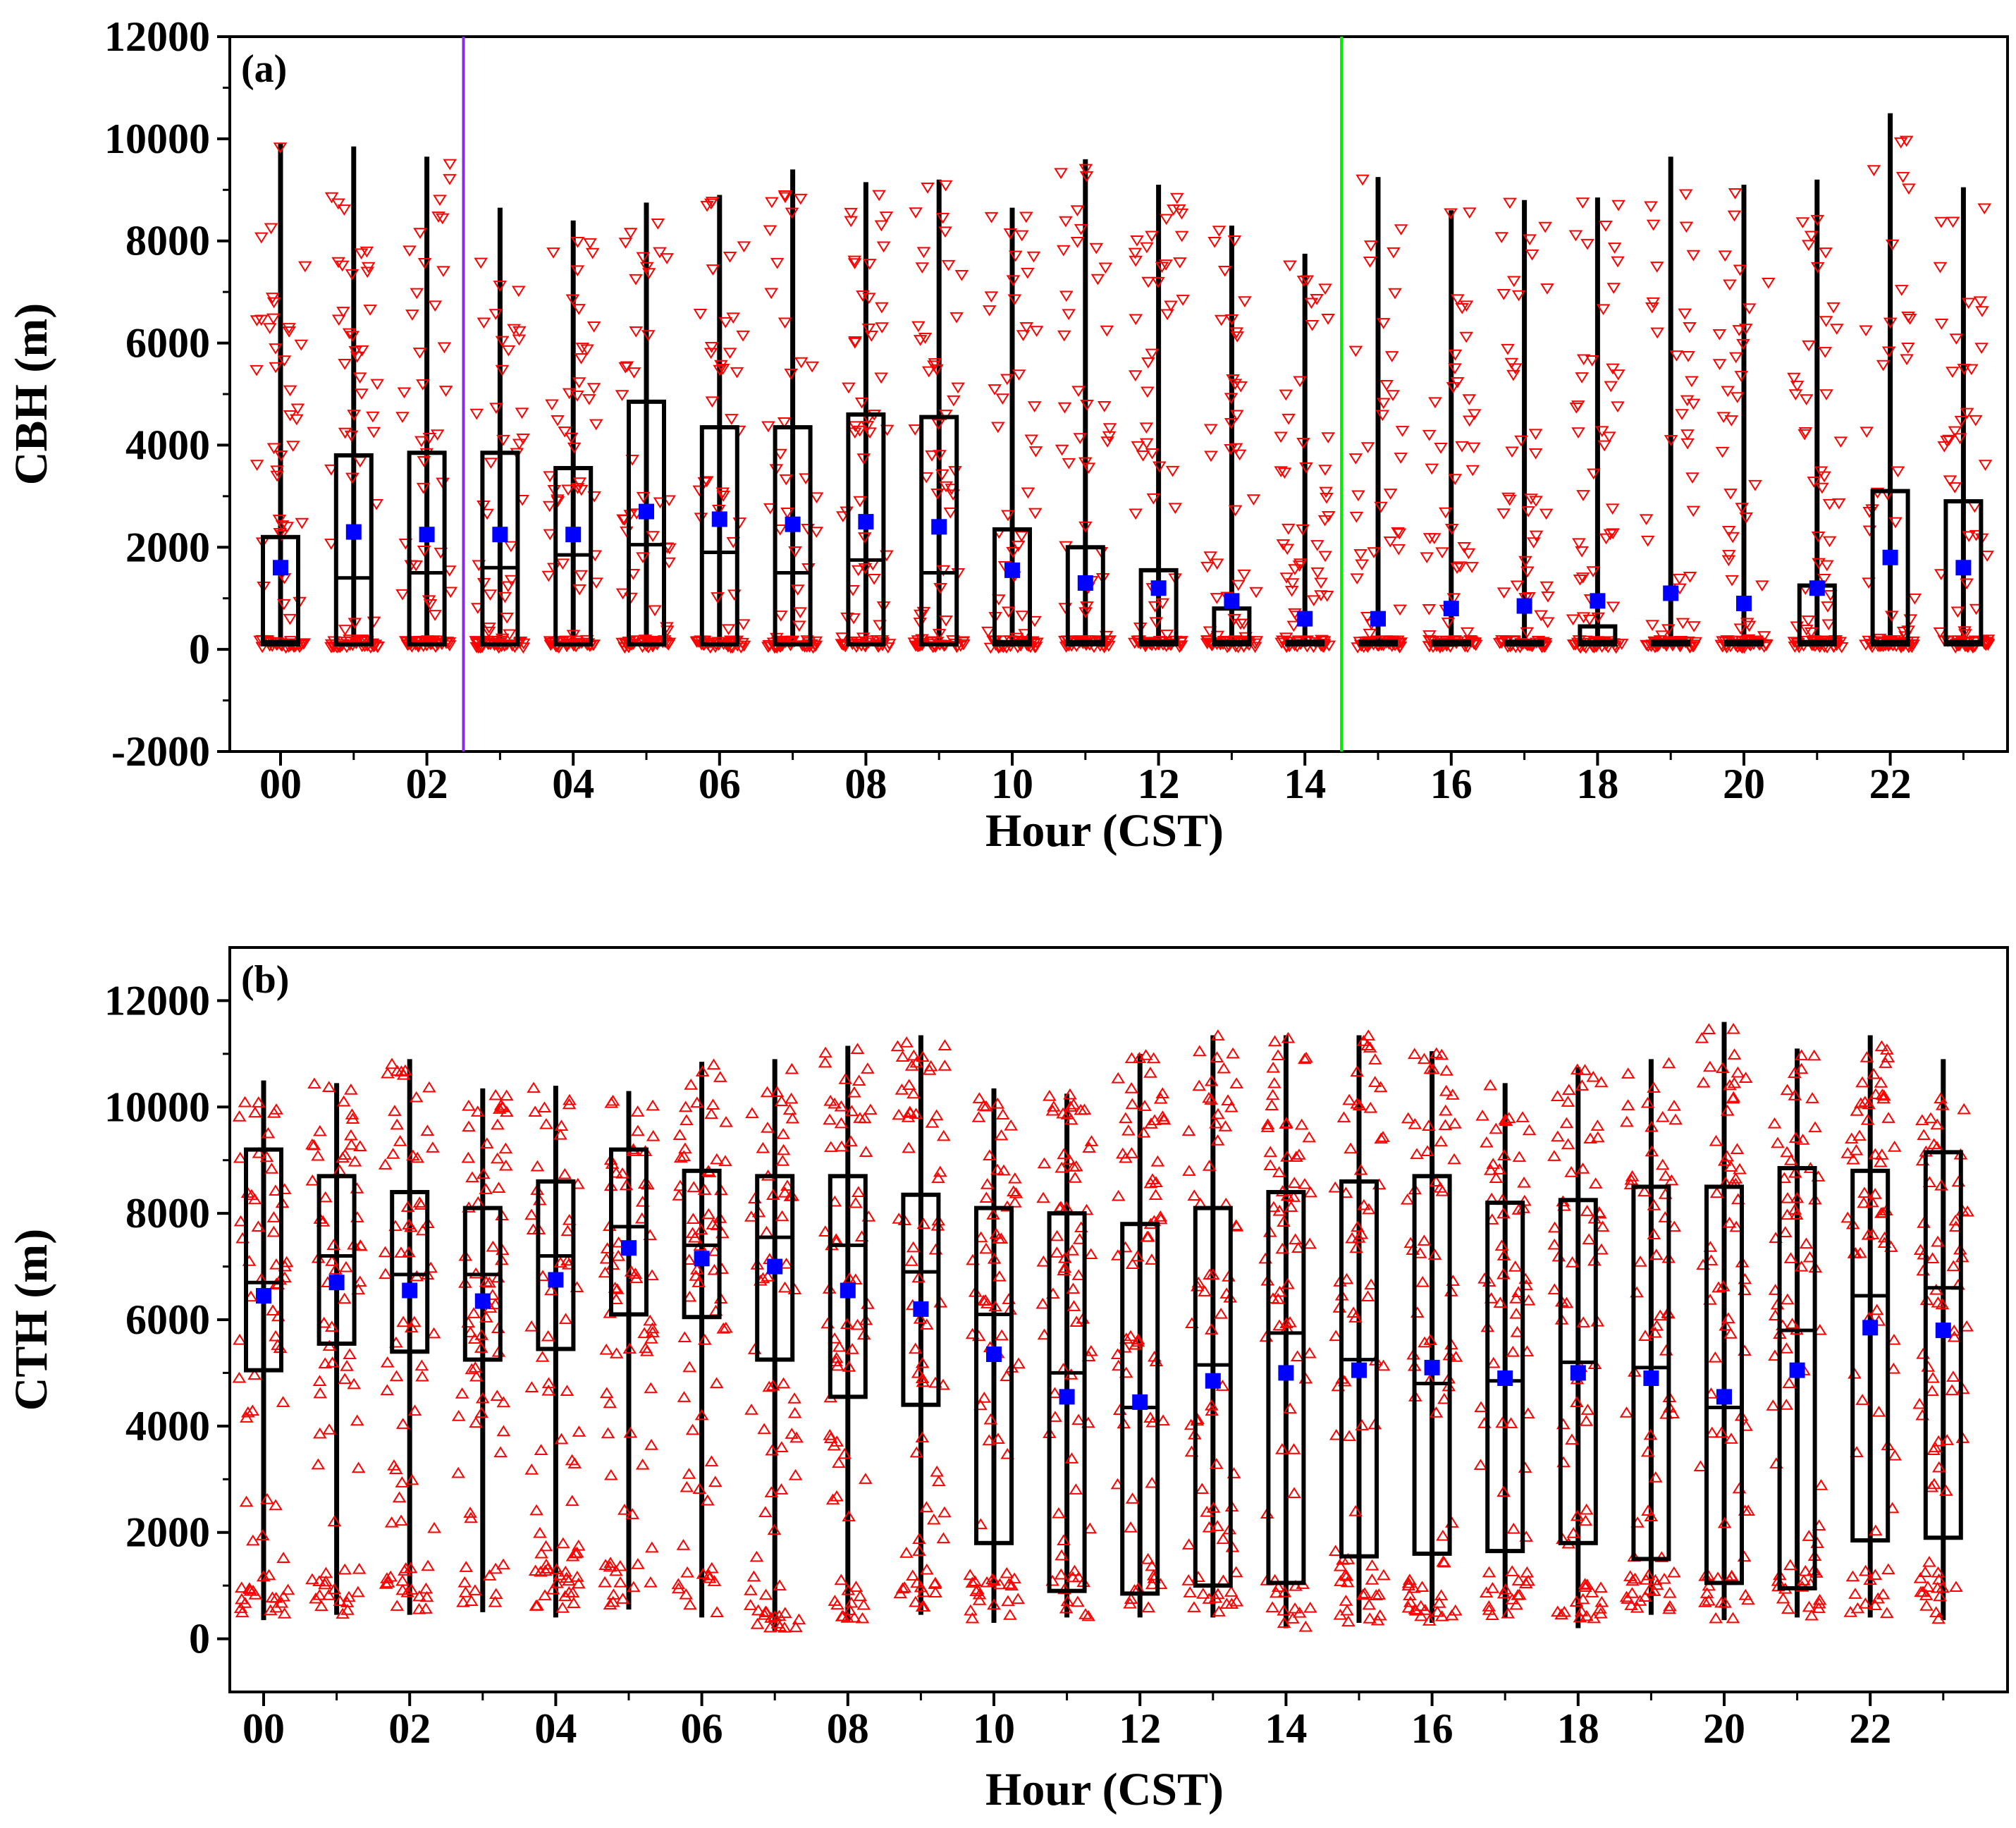 The width and height of the screenshot is (2016, 1828). I want to click on y-tick-label: 12000, so click(157, 36).